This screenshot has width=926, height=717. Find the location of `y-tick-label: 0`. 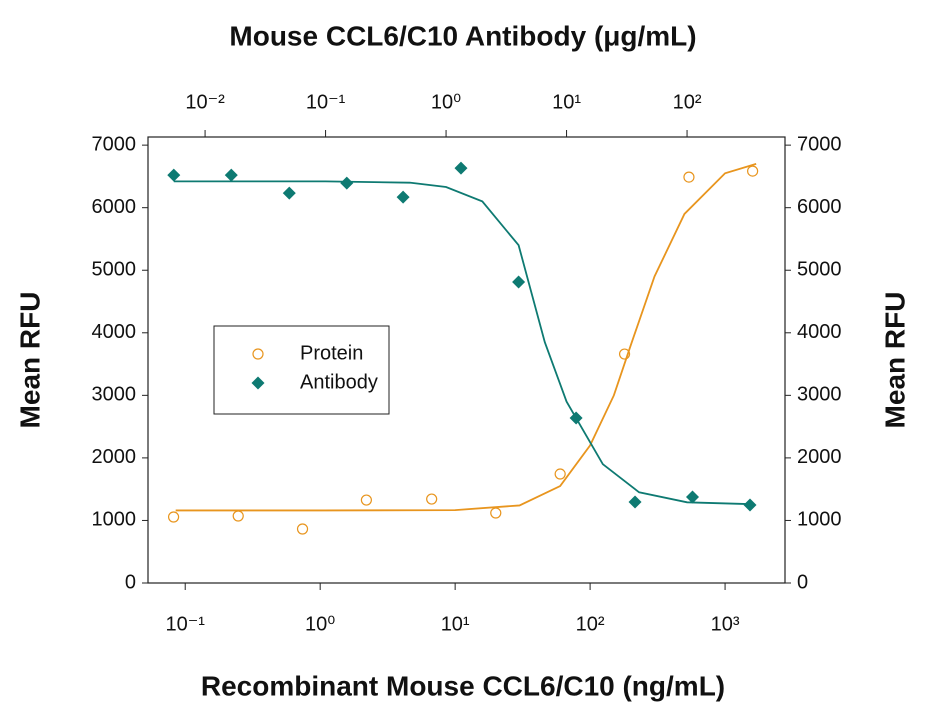

y-tick-label: 0 is located at coordinates (130, 582).